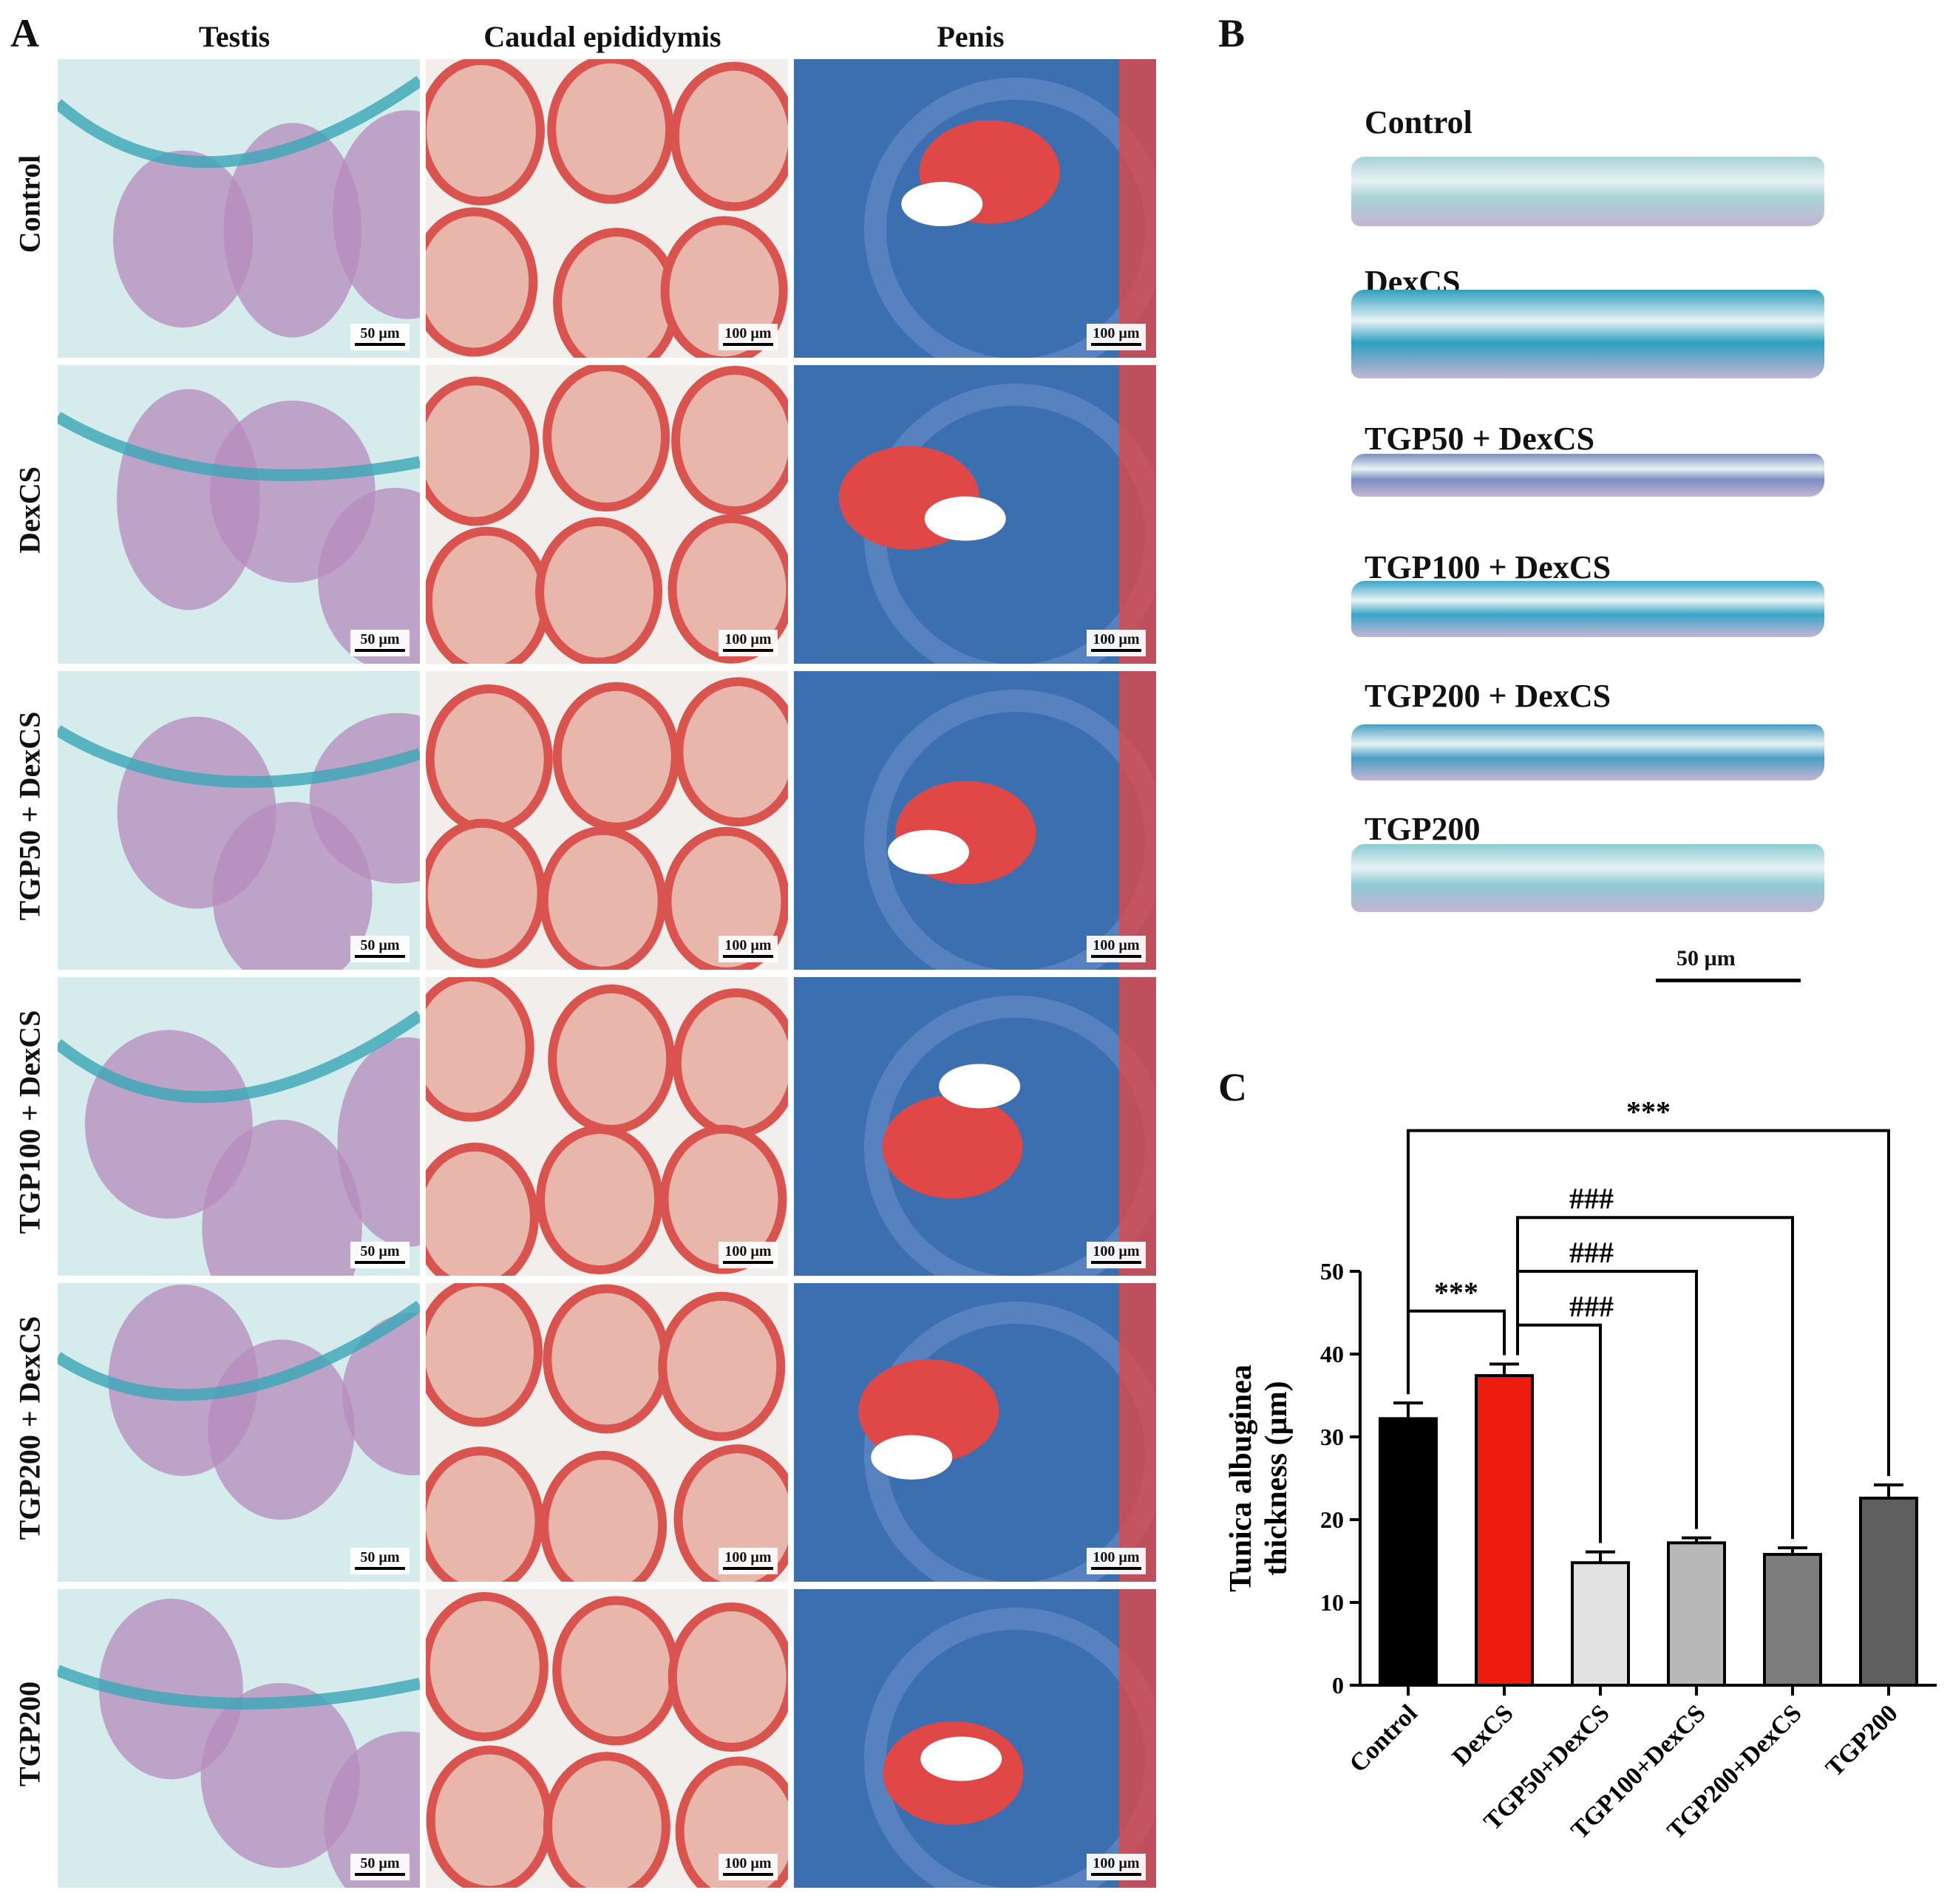 The image size is (1950, 1904). I want to click on micrograph-epididymis-row-3: 100 µm, so click(607, 820).